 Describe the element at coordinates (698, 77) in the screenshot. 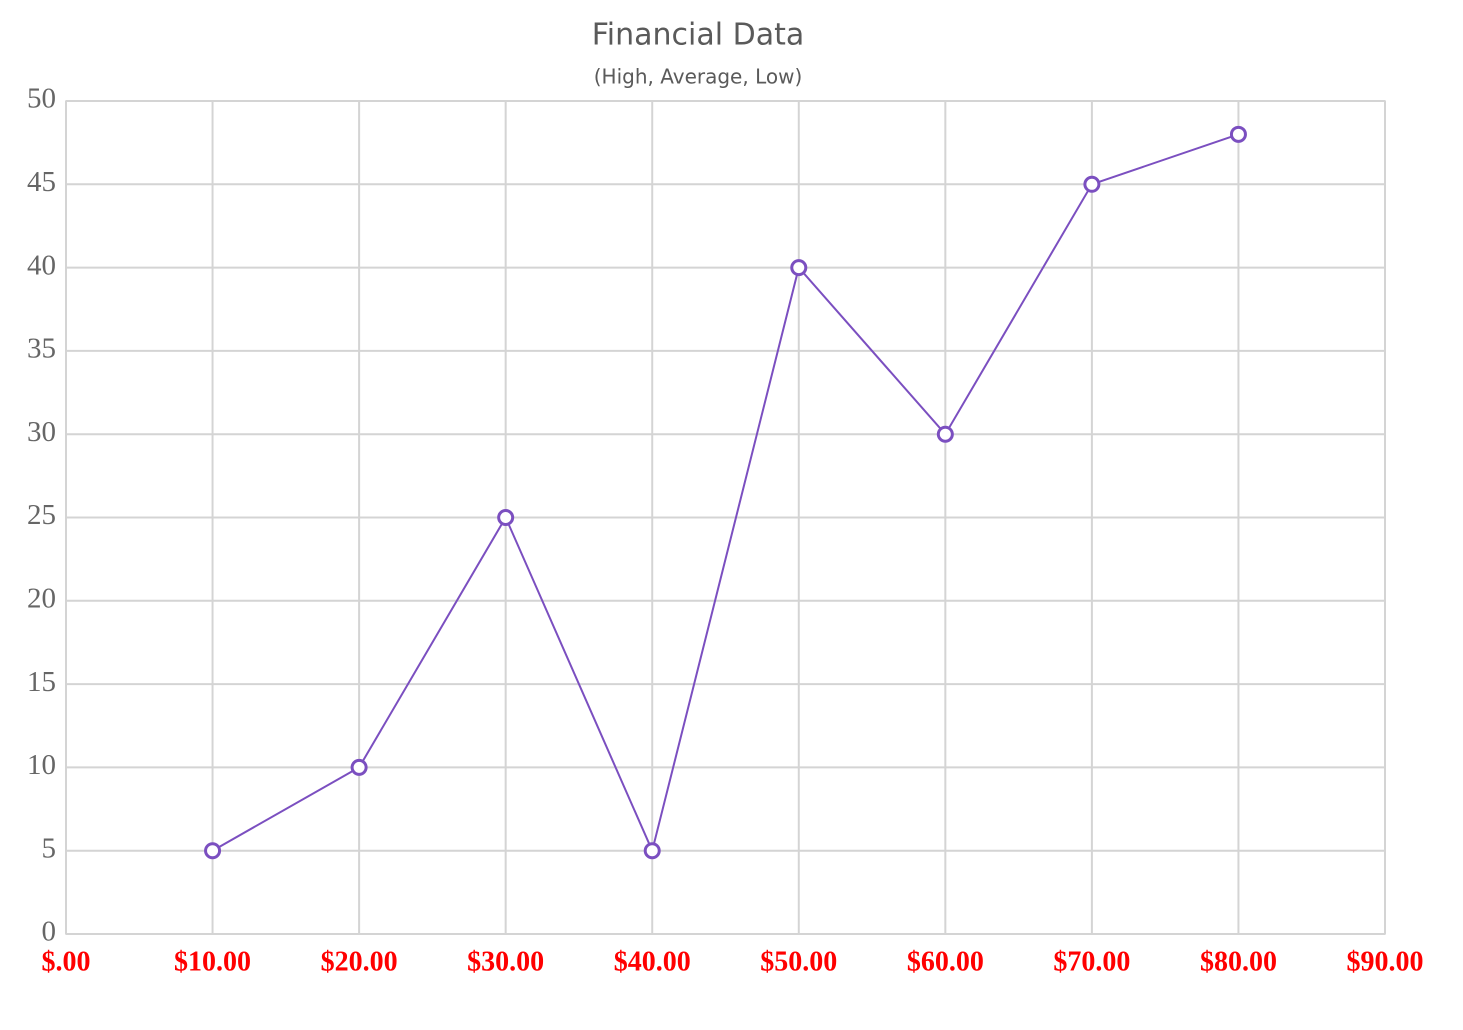

I see `chart-subtitle: (High, Average, Low)` at that location.